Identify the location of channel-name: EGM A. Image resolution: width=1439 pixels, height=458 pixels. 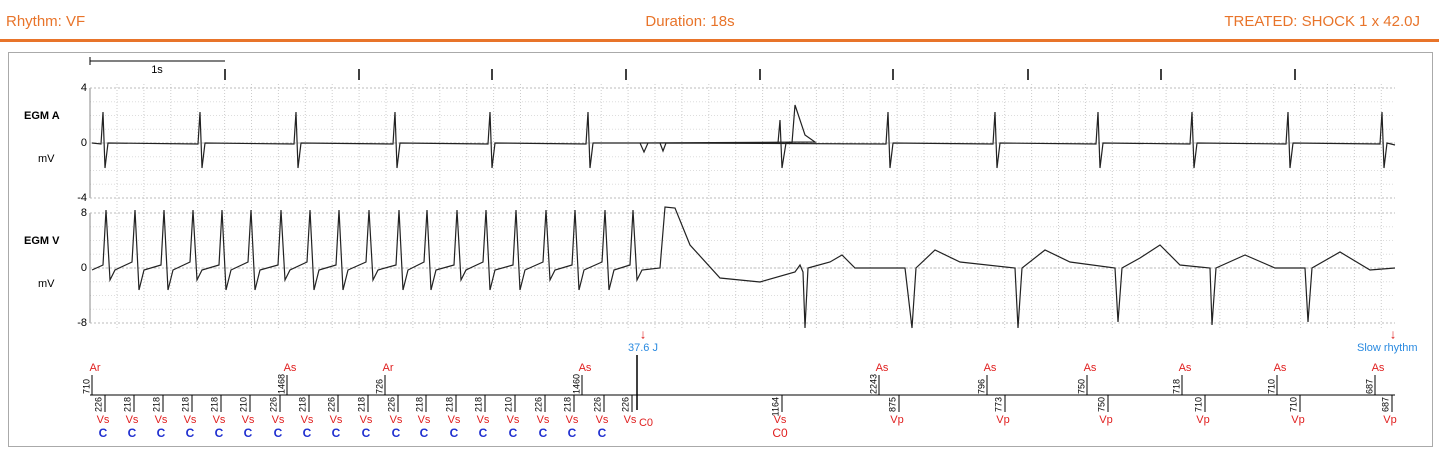
(42, 116).